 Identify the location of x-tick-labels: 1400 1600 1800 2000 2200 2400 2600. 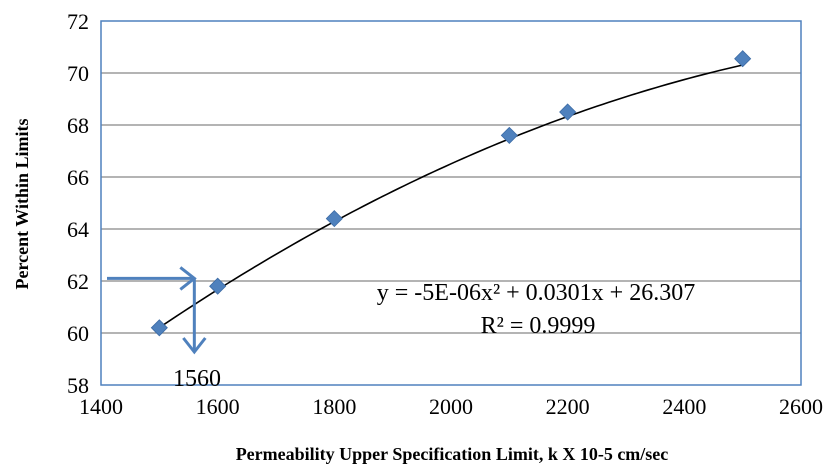
(451, 406).